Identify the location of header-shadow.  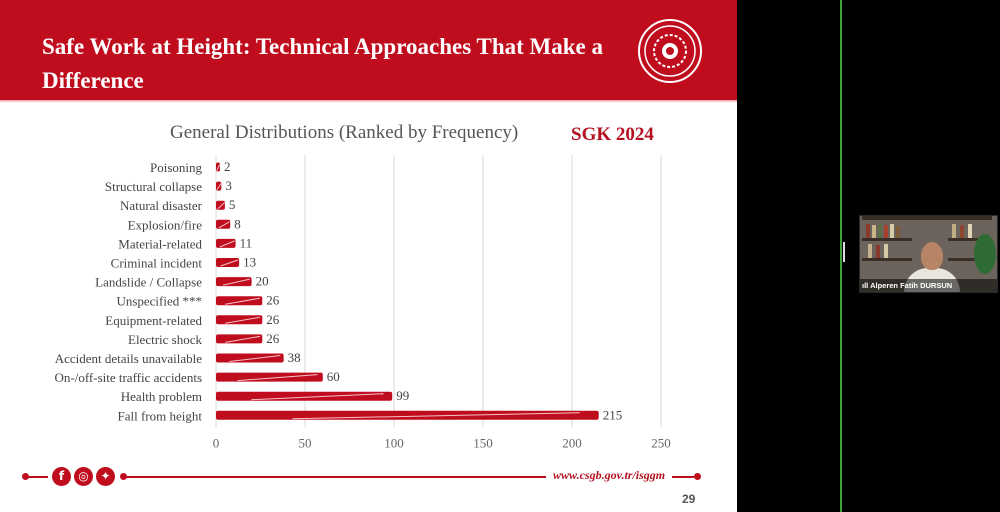
(368, 101).